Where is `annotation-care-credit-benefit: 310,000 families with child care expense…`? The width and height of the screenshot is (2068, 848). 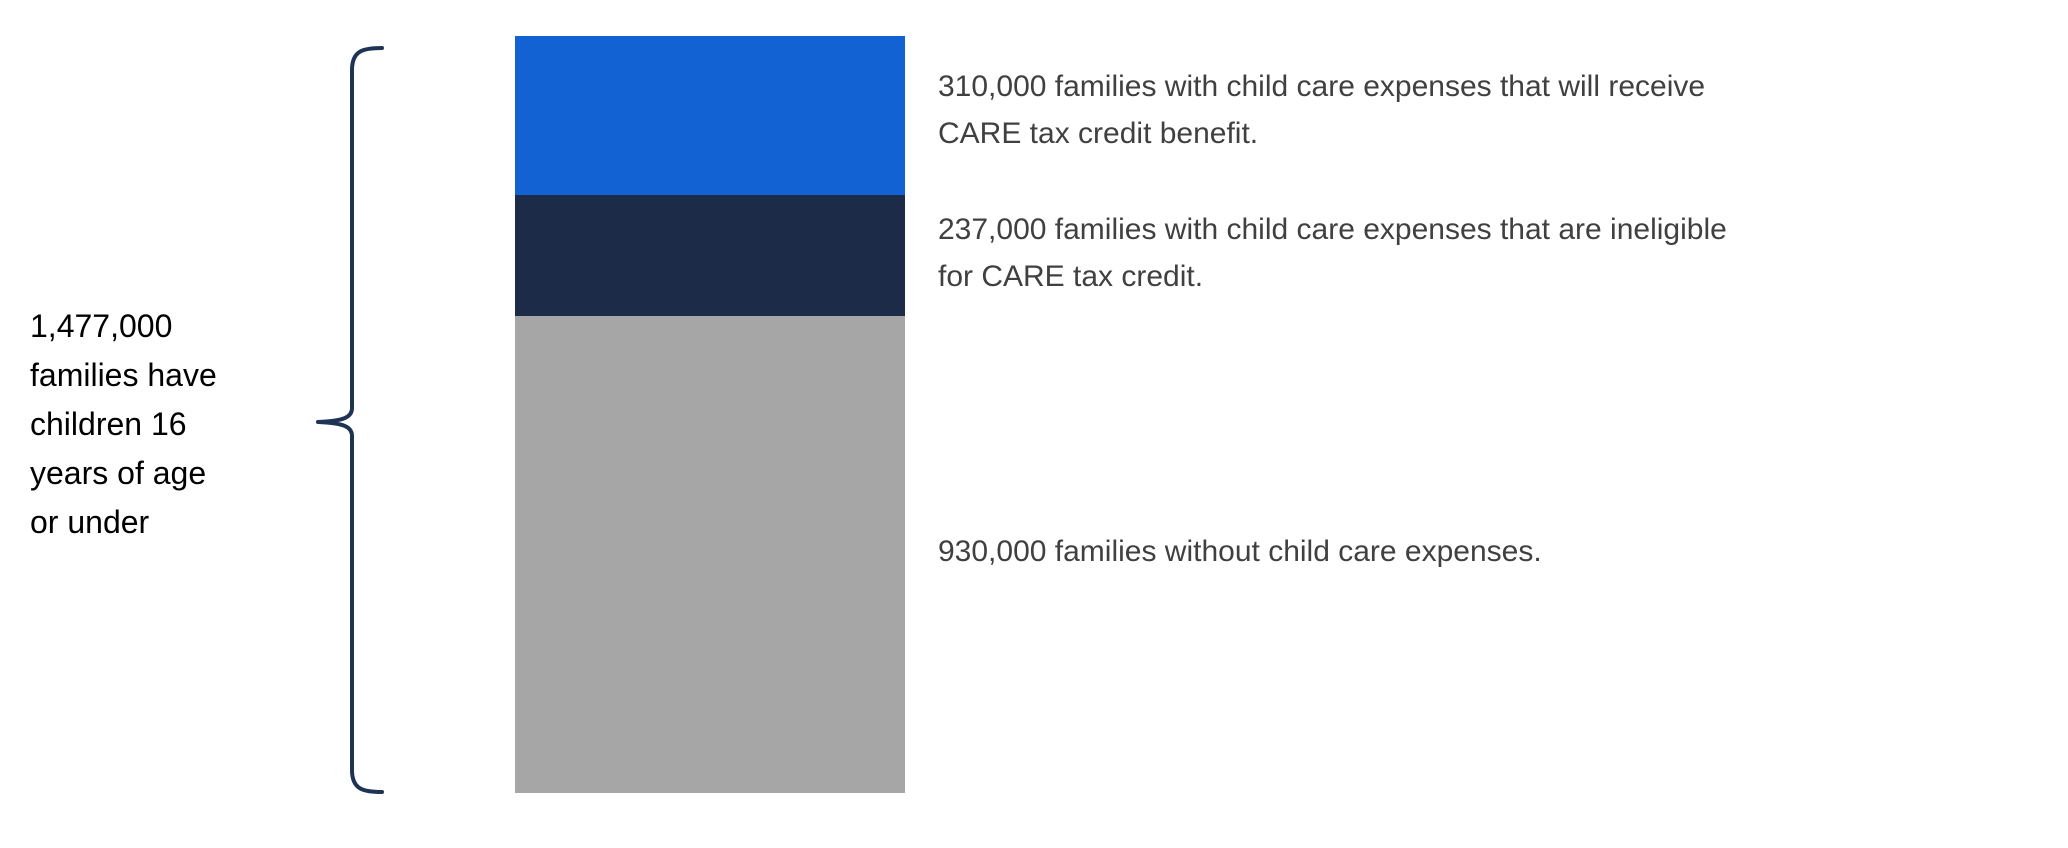
annotation-care-credit-benefit: 310,000 families with child care expense… is located at coordinates (1322, 110).